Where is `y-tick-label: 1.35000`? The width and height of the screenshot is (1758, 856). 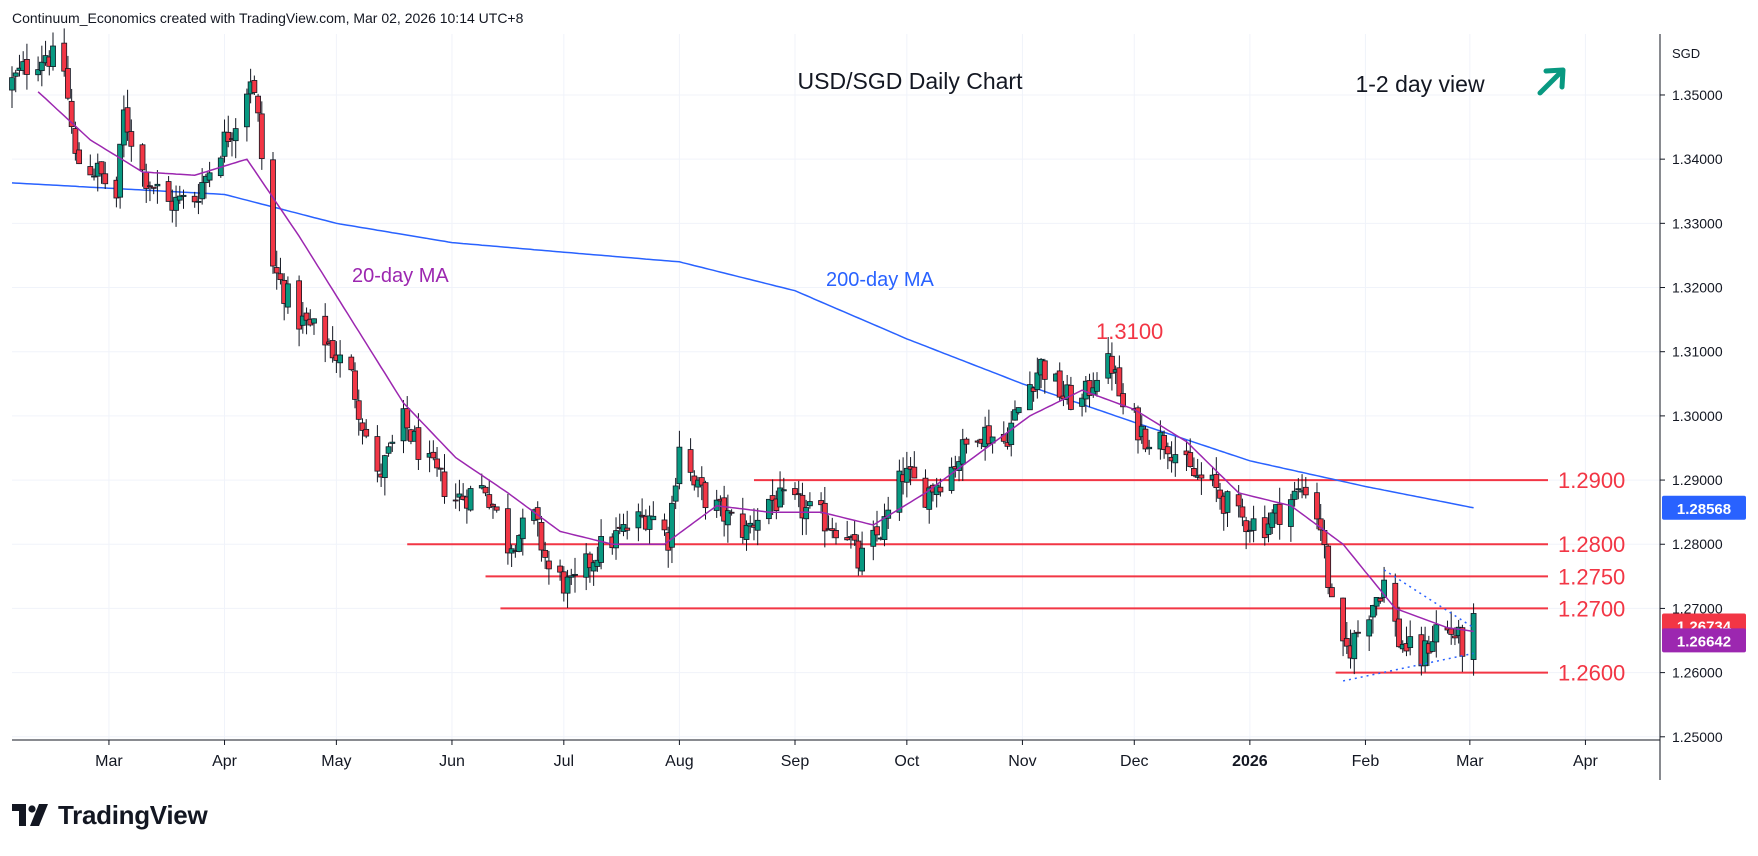 y-tick-label: 1.35000 is located at coordinates (1697, 95).